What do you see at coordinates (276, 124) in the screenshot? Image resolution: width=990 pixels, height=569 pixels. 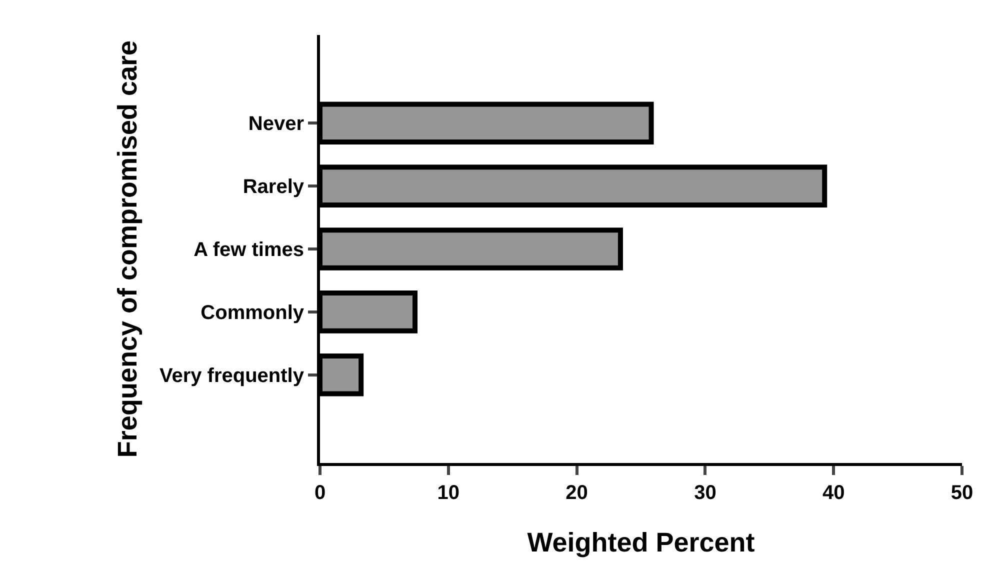 I see `y-tick-label: Never` at bounding box center [276, 124].